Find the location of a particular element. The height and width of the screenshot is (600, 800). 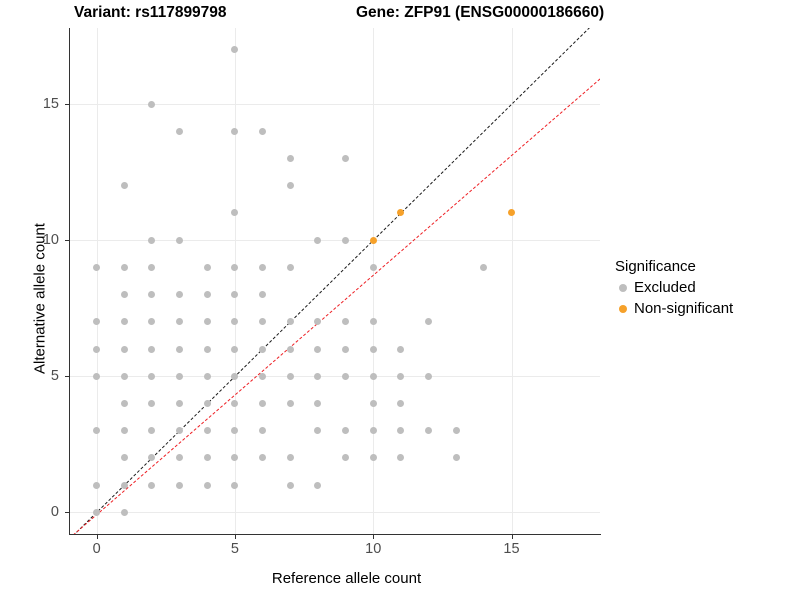

legend-item-label: Excluded is located at coordinates (665, 287).